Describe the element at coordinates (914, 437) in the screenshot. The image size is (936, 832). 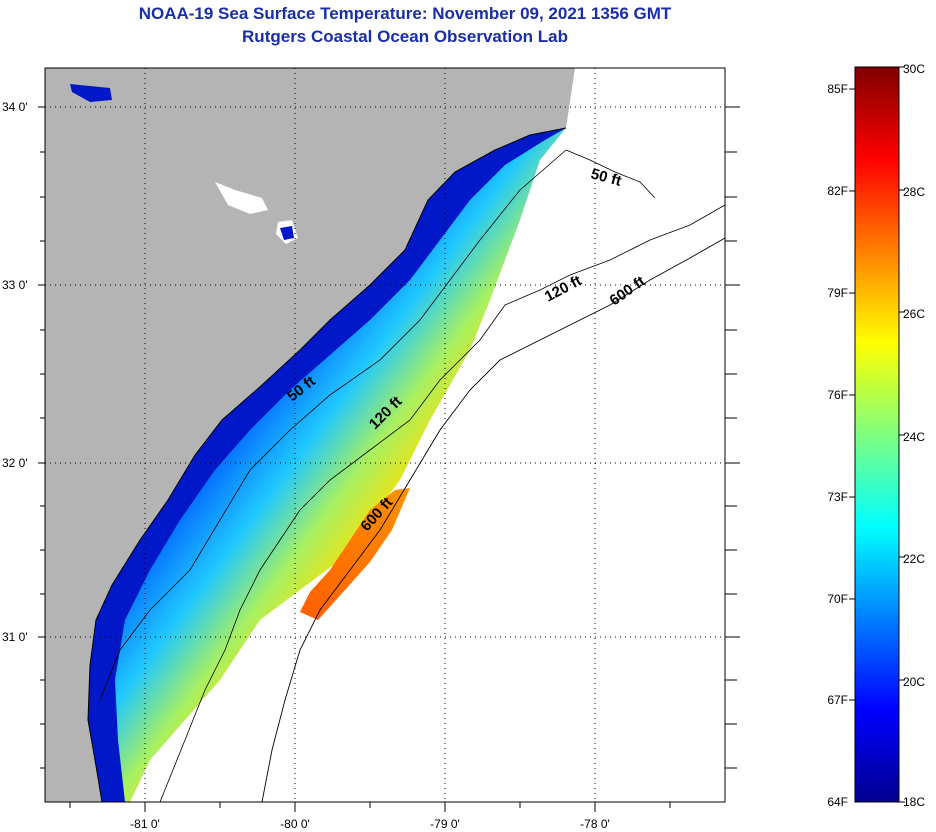
I see `colorbar-c-24: 24C` at that location.